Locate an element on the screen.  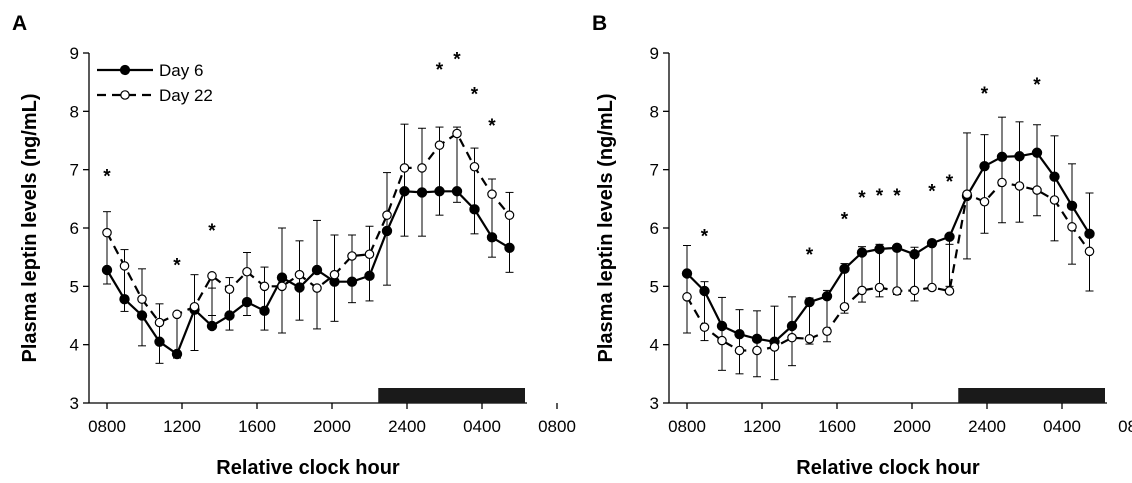
y-tick-label: 7 is located at coordinates (74, 170).